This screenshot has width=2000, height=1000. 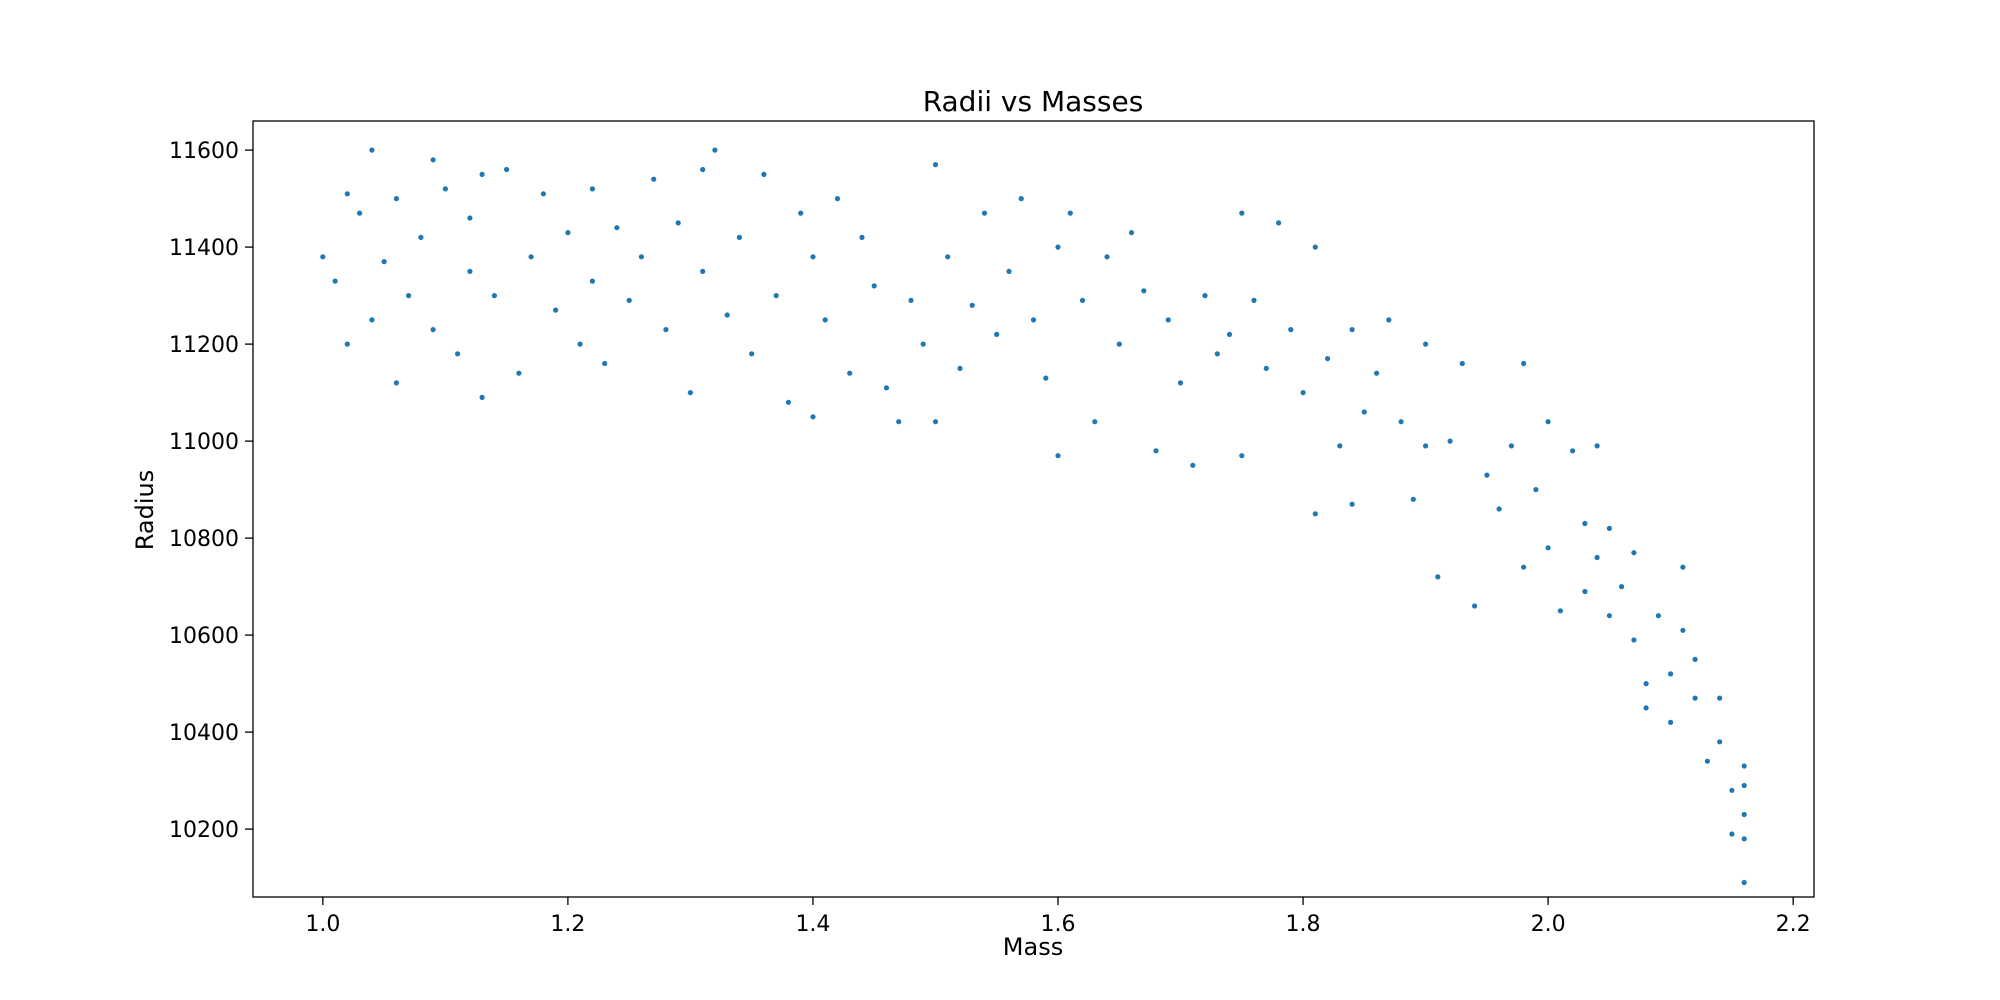 I want to click on y-tick-label: 10200, so click(x=204, y=830).